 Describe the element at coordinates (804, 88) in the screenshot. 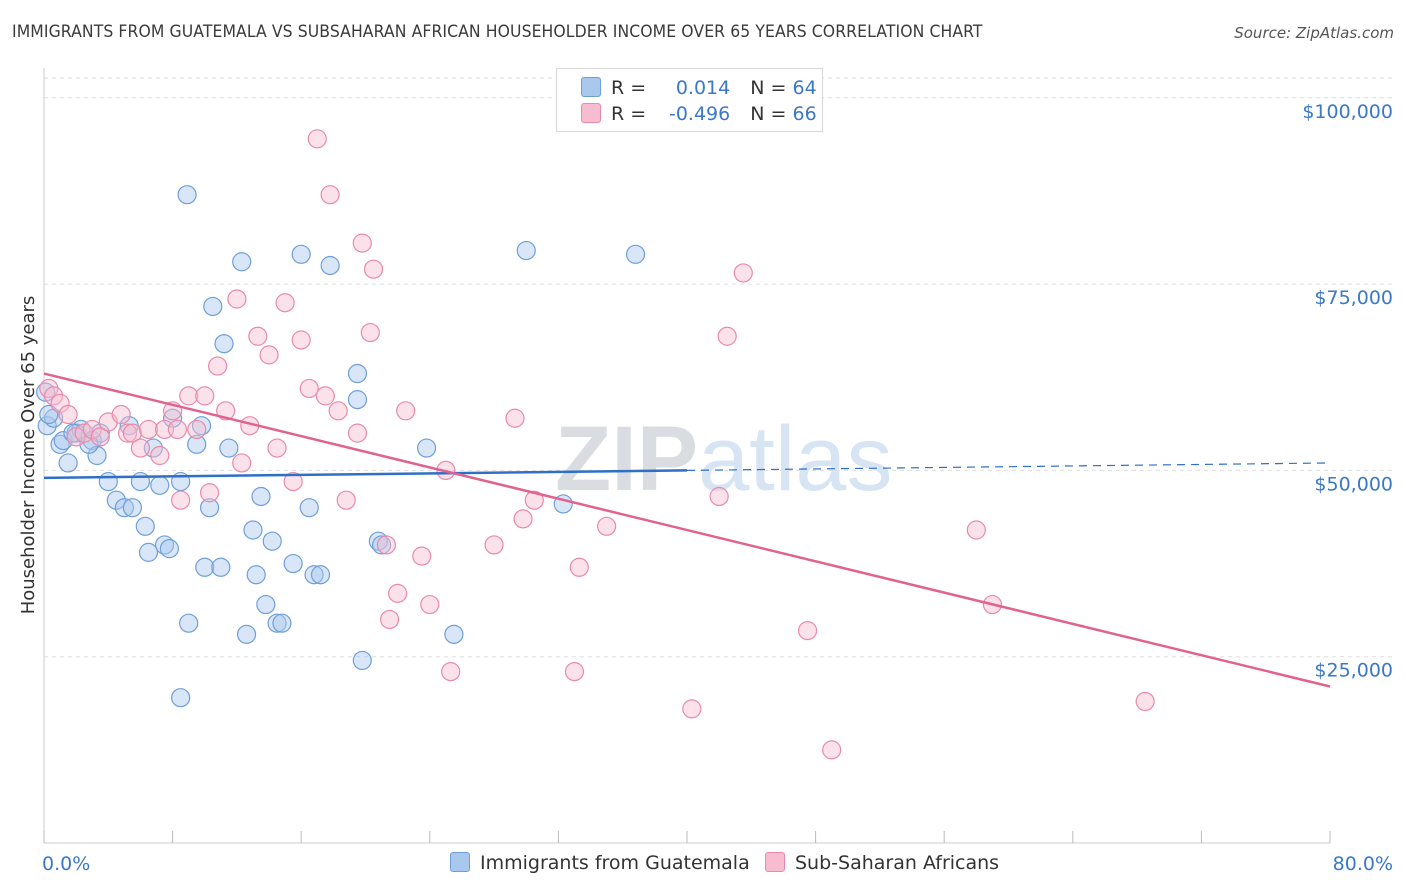

I see `n-value: 64` at that location.